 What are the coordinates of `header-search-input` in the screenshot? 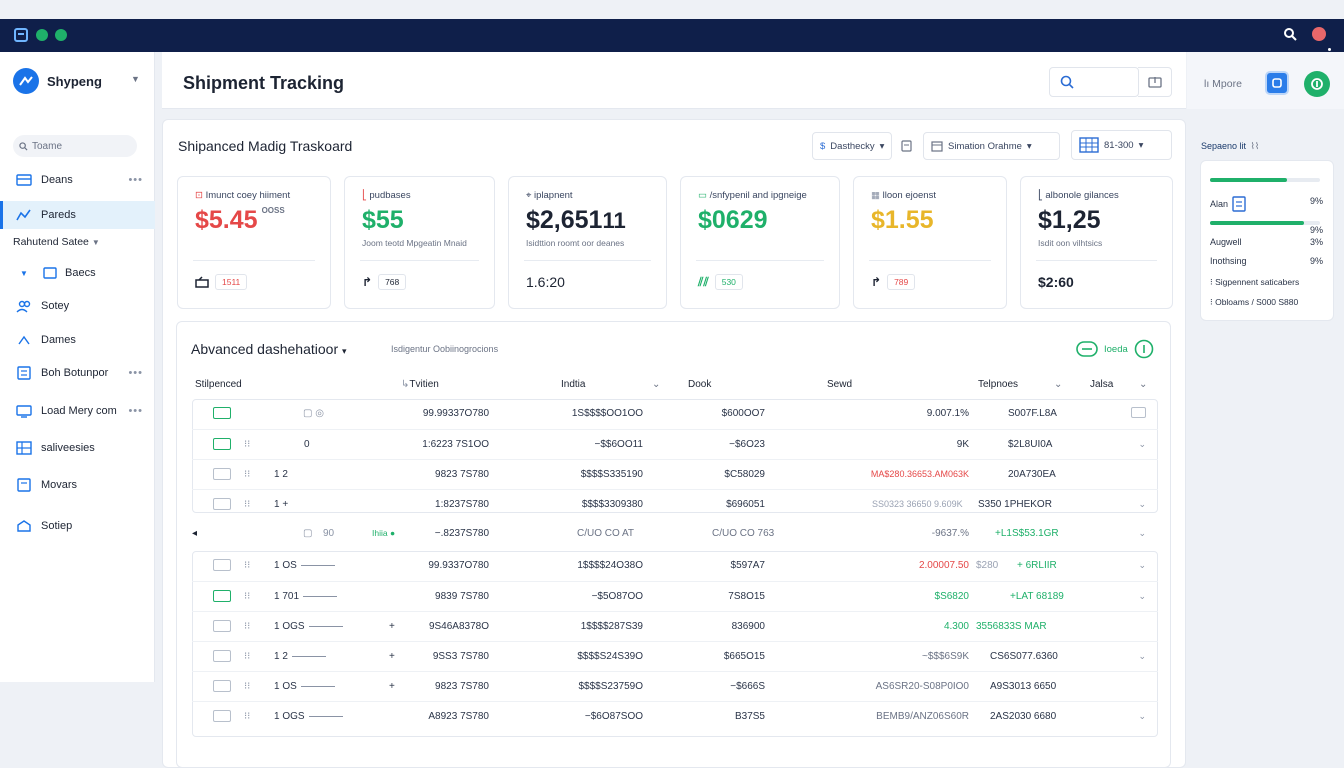 It's located at (1094, 82).